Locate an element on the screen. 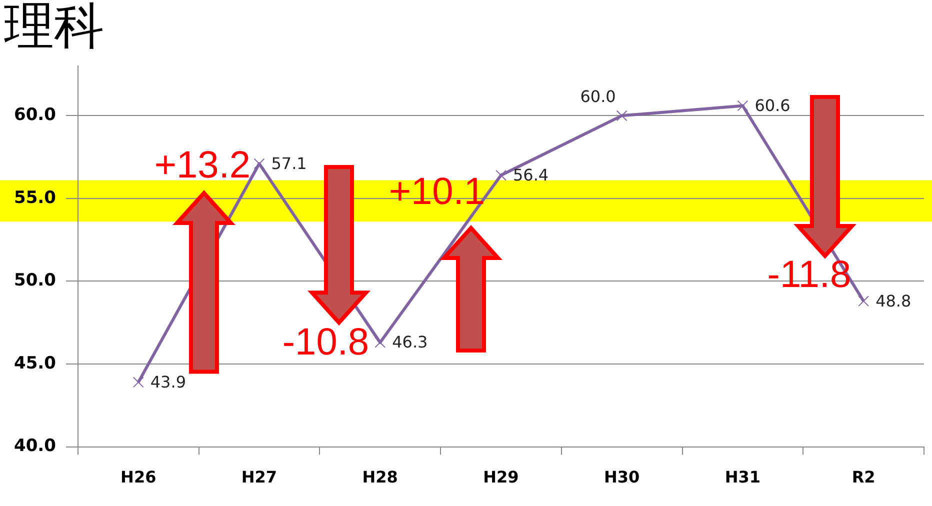 Image resolution: width=932 pixels, height=506 pixels. text: 48.8 is located at coordinates (894, 300).